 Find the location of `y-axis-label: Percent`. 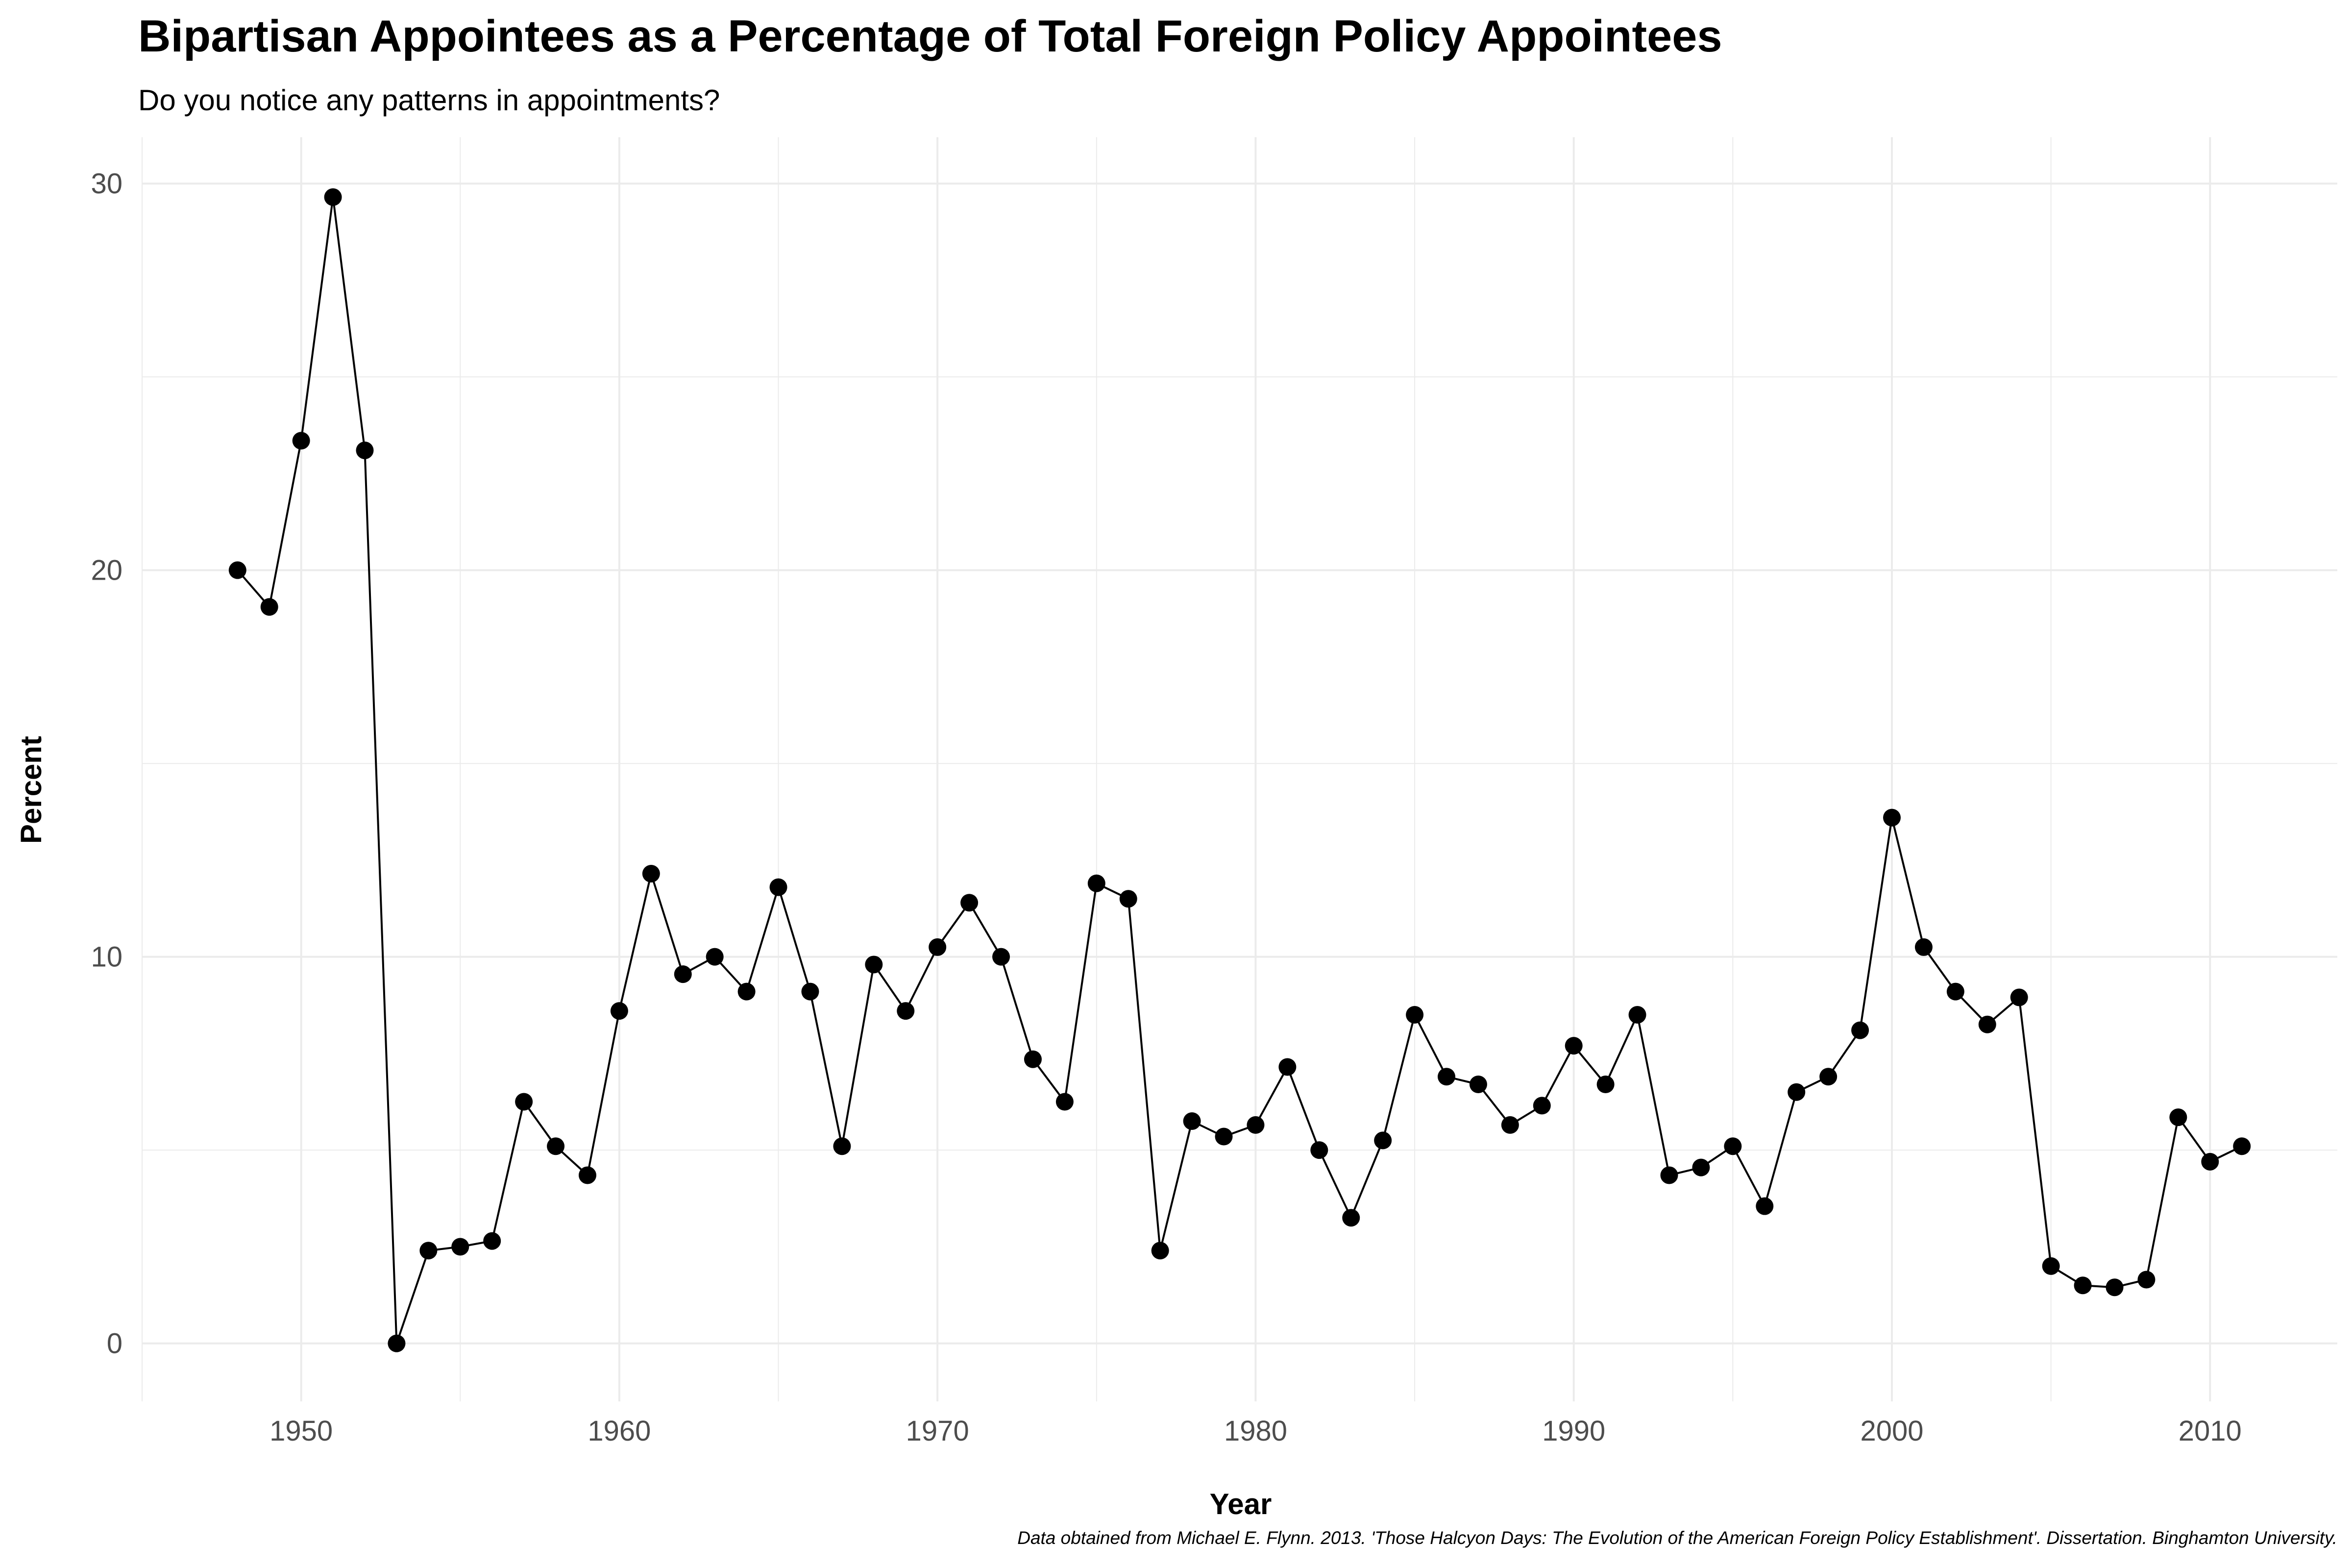

y-axis-label: Percent is located at coordinates (32, 790).